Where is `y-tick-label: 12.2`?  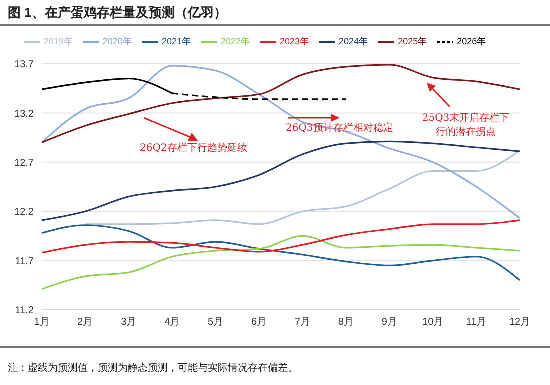
y-tick-label: 12.2 is located at coordinates (24, 212).